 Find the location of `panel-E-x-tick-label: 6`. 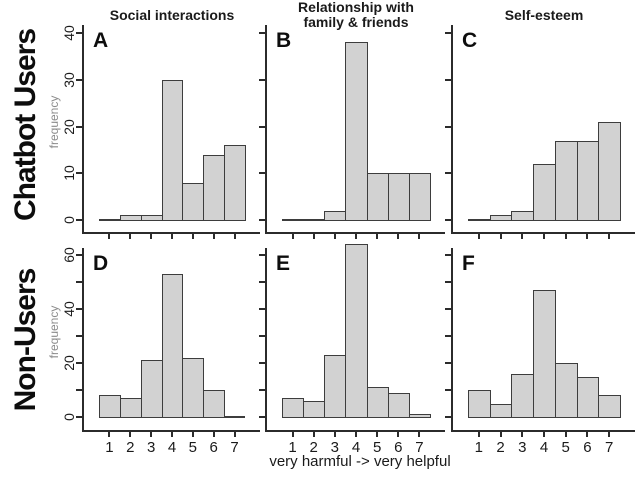

panel-E-x-tick-label: 6 is located at coordinates (398, 447).